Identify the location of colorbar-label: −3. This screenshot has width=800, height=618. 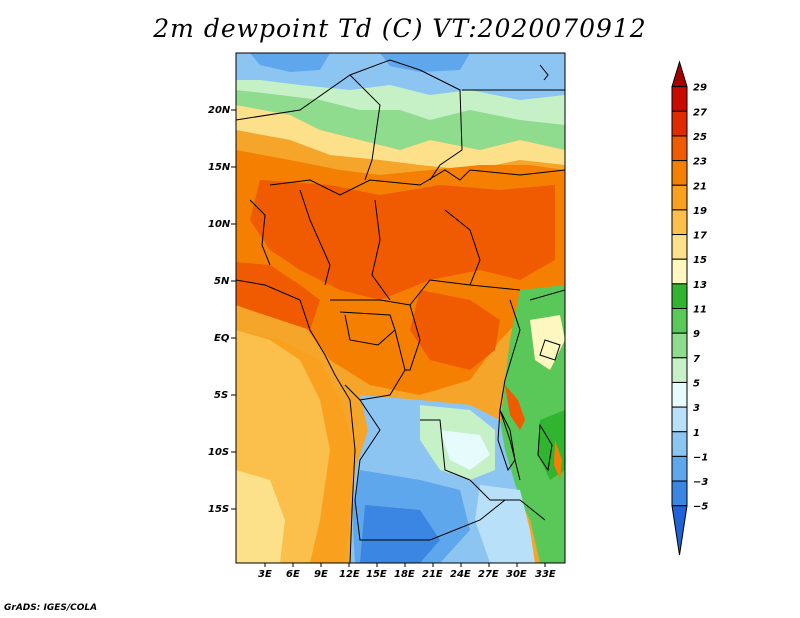
(700, 482).